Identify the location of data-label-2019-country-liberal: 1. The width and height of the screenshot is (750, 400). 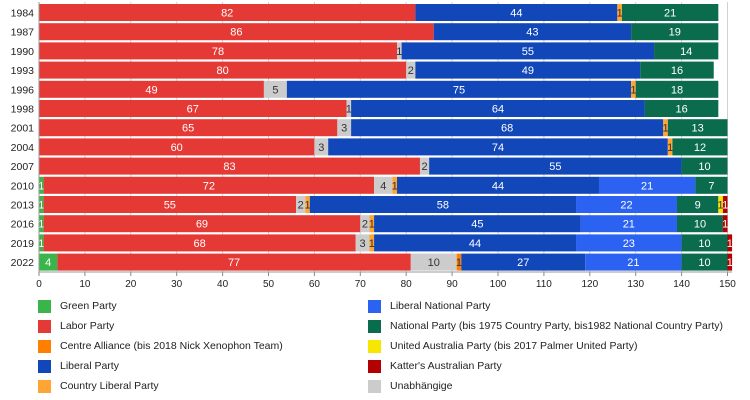
(372, 244).